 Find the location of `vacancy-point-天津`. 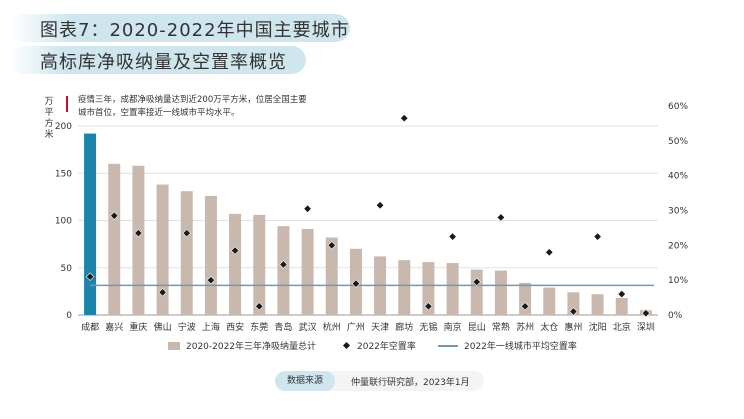

vacancy-point-天津 is located at coordinates (380, 205).